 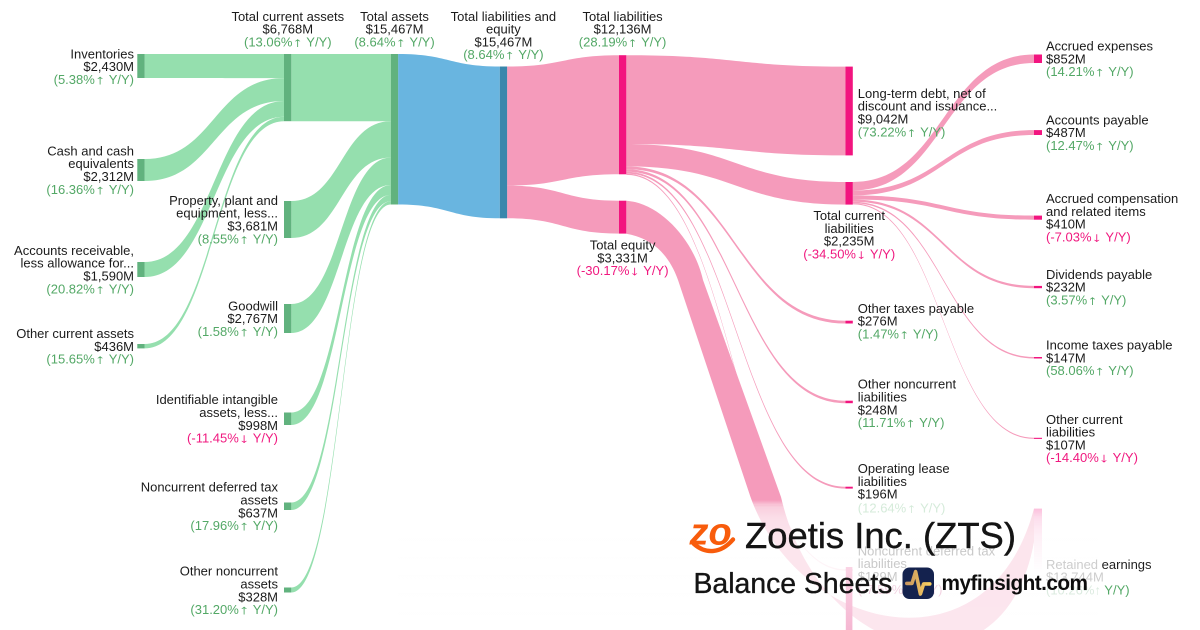 I want to click on svg-text: Income taxes payable, so click(x=1109, y=345).